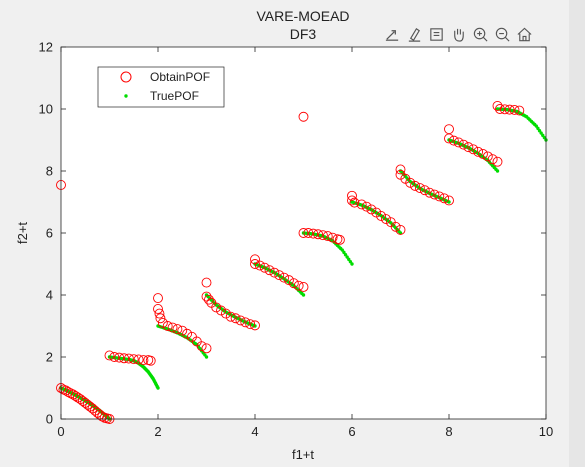  What do you see at coordinates (46, 47) in the screenshot?
I see `y-tick-label: 12` at bounding box center [46, 47].